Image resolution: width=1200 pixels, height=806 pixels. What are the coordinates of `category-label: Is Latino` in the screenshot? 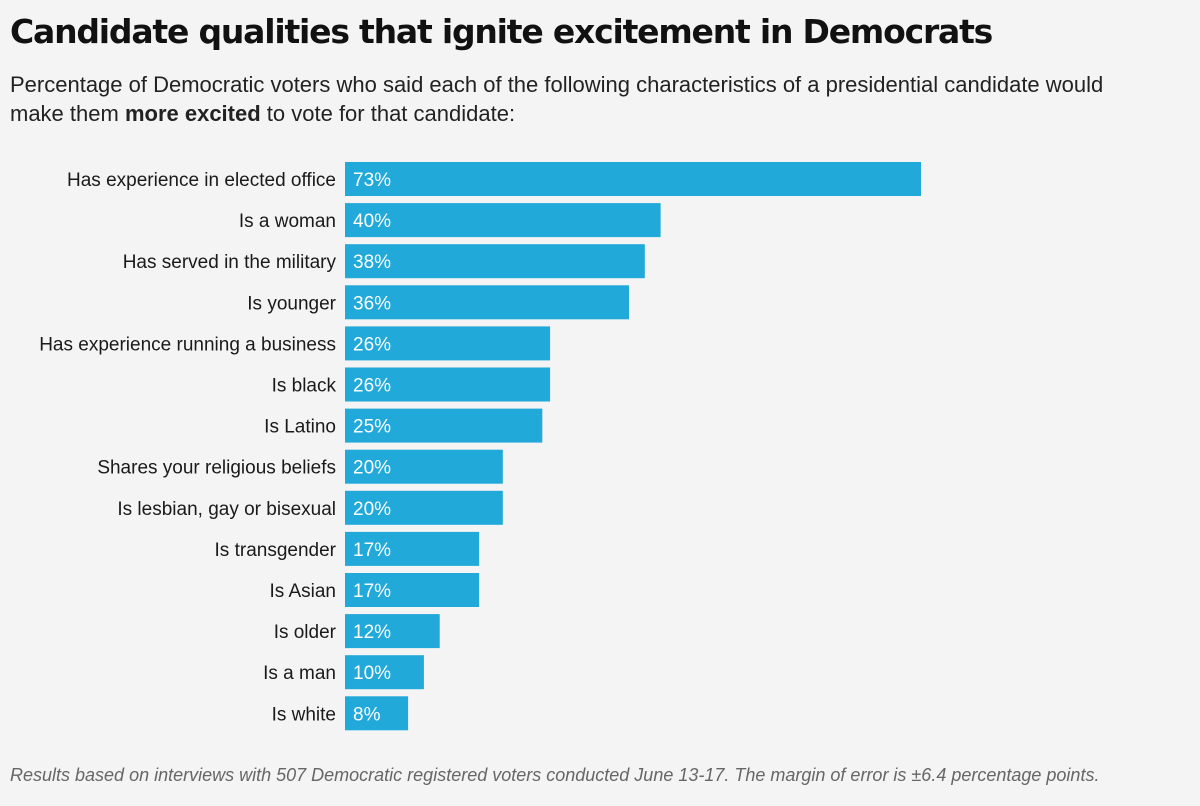 It's located at (300, 427).